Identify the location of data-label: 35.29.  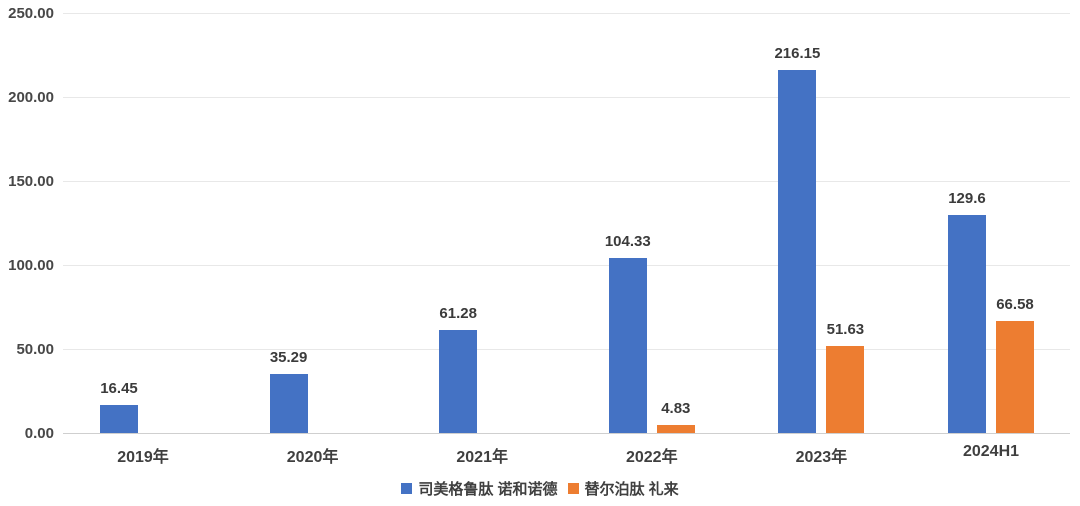
(288, 357).